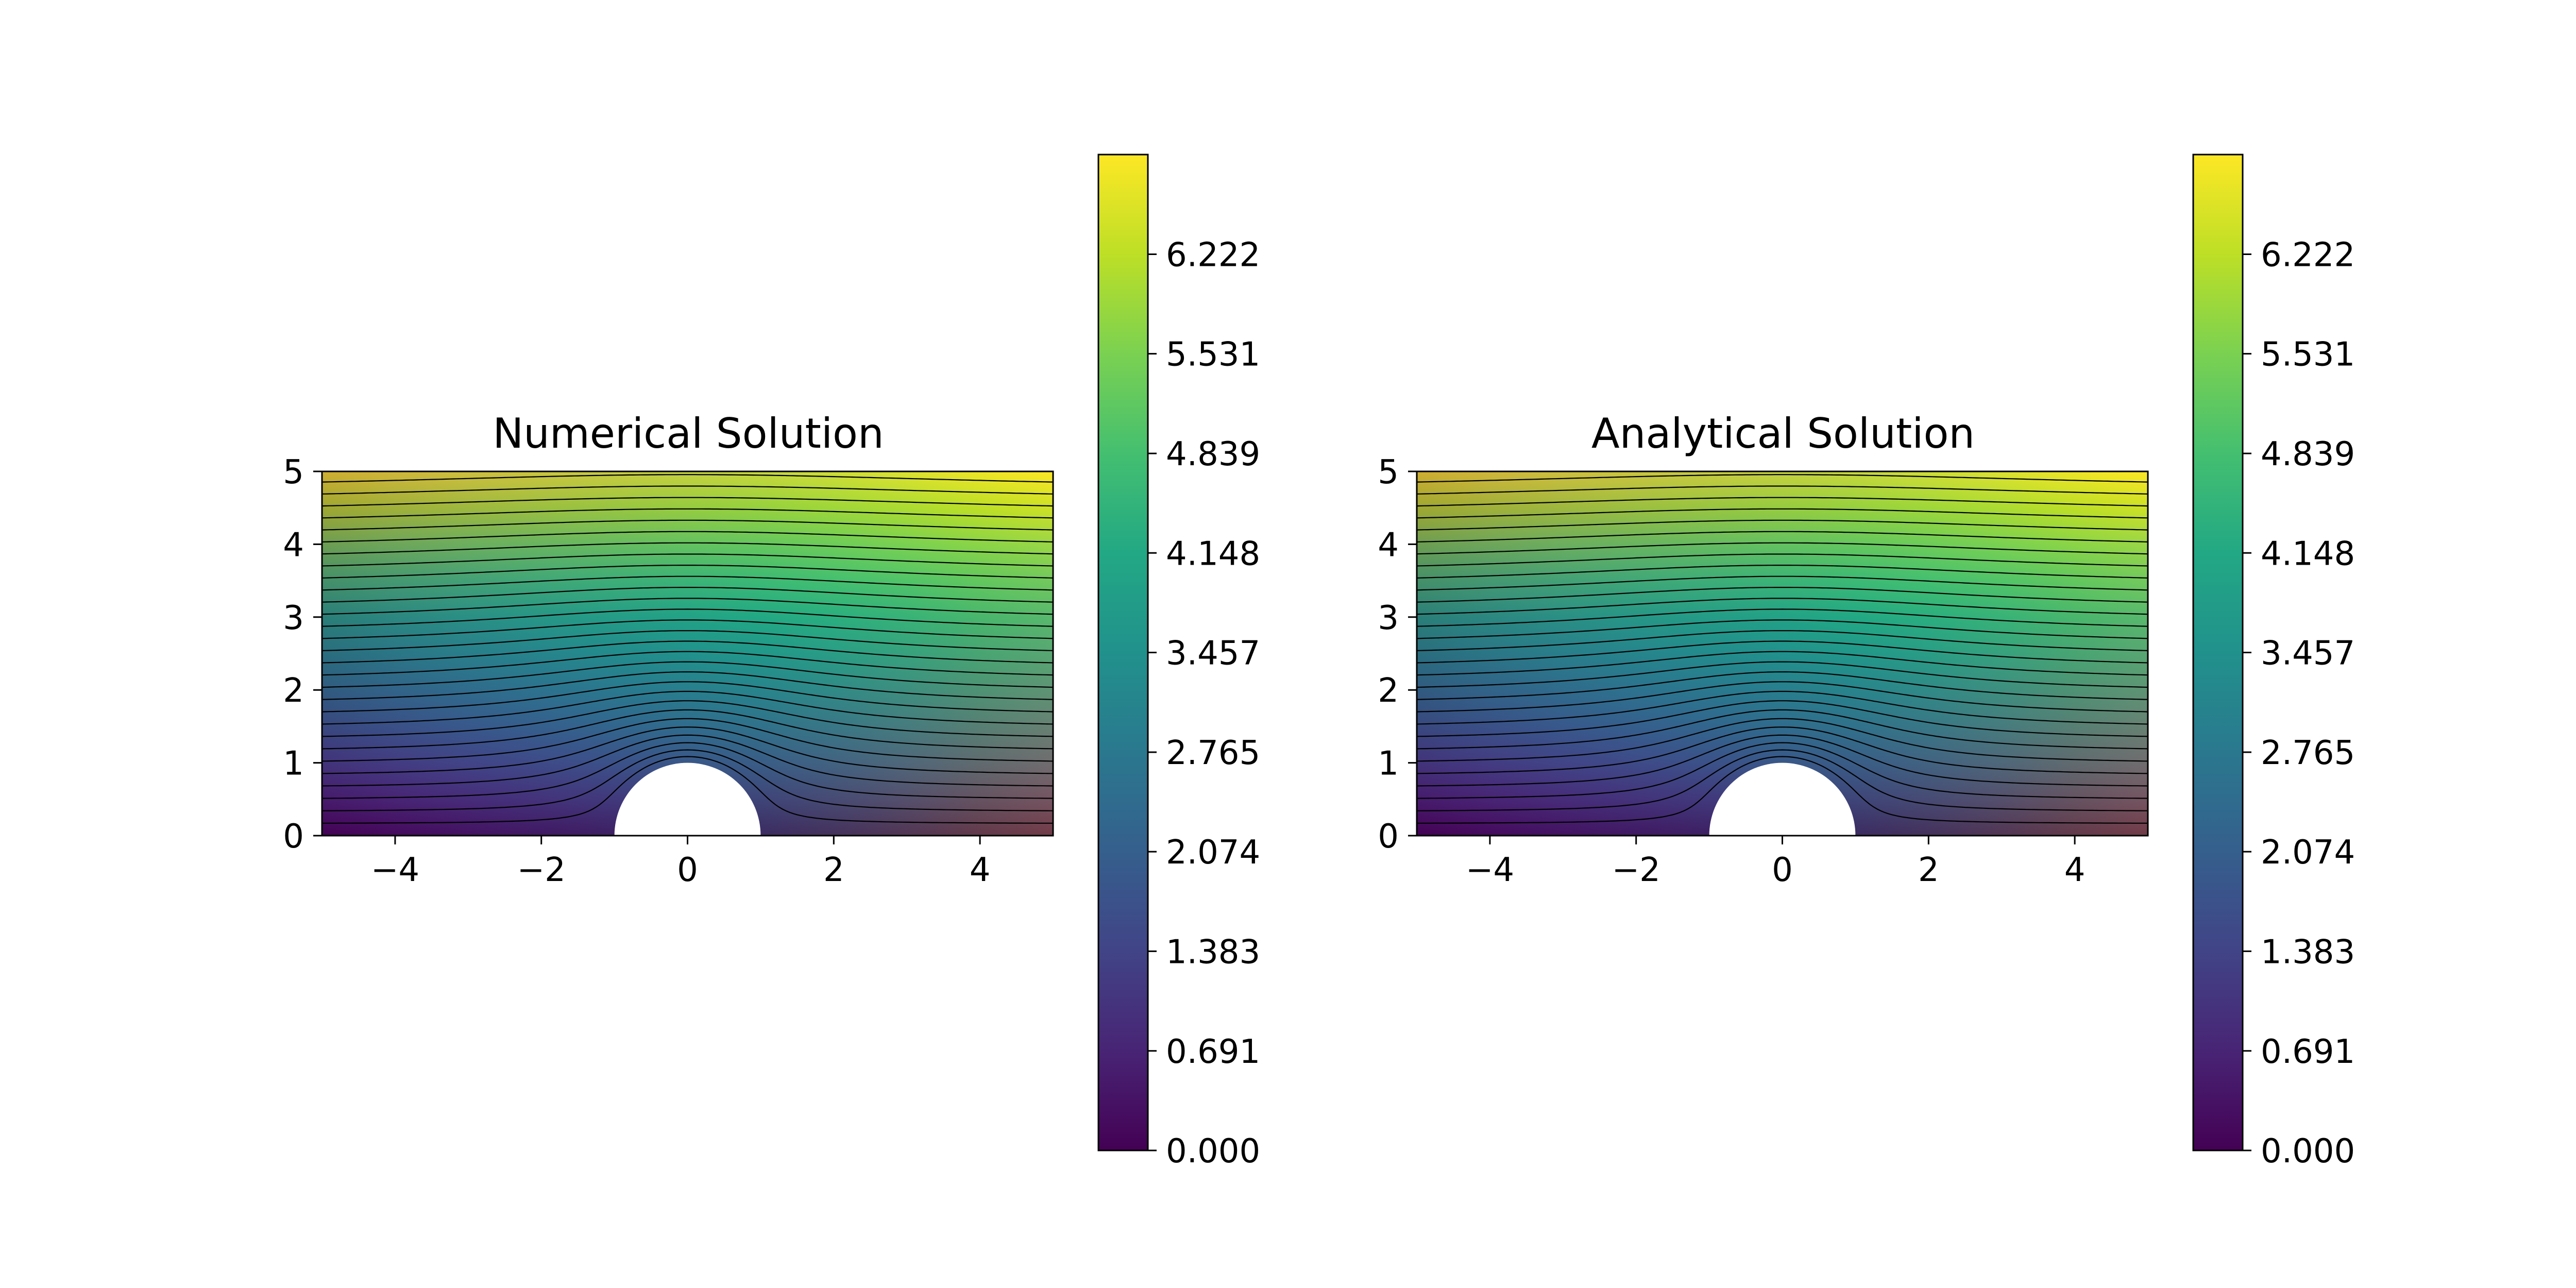  Describe the element at coordinates (1213, 753) in the screenshot. I see `colorbar-tick-label: 2.765` at that location.